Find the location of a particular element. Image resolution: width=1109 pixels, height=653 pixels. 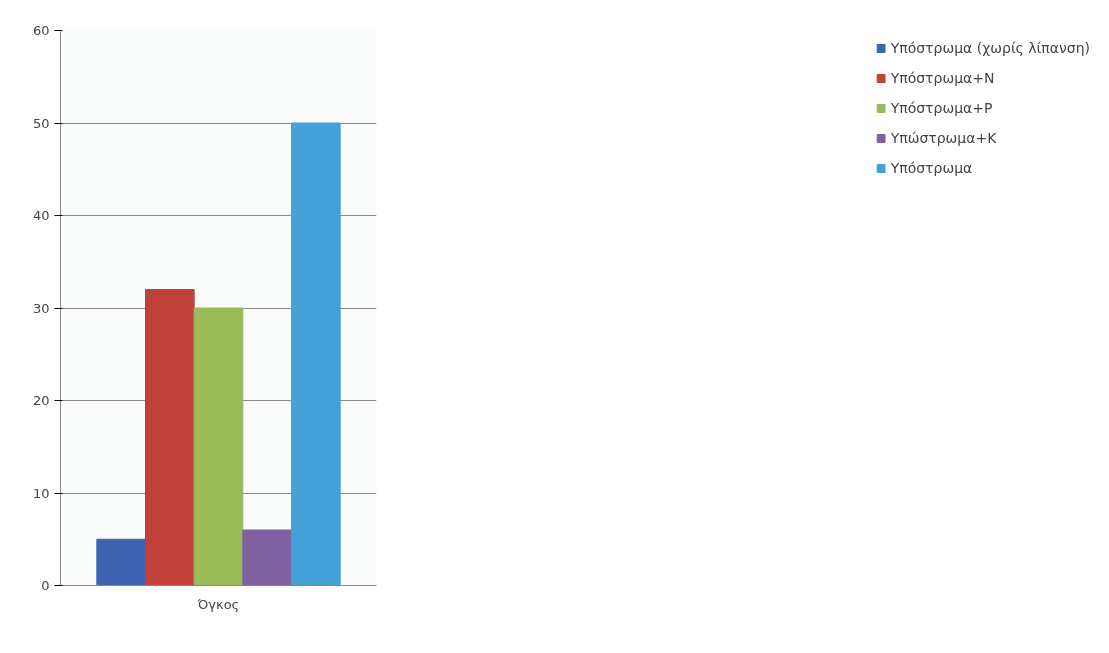

y-tick-label: 30 is located at coordinates (41, 308).